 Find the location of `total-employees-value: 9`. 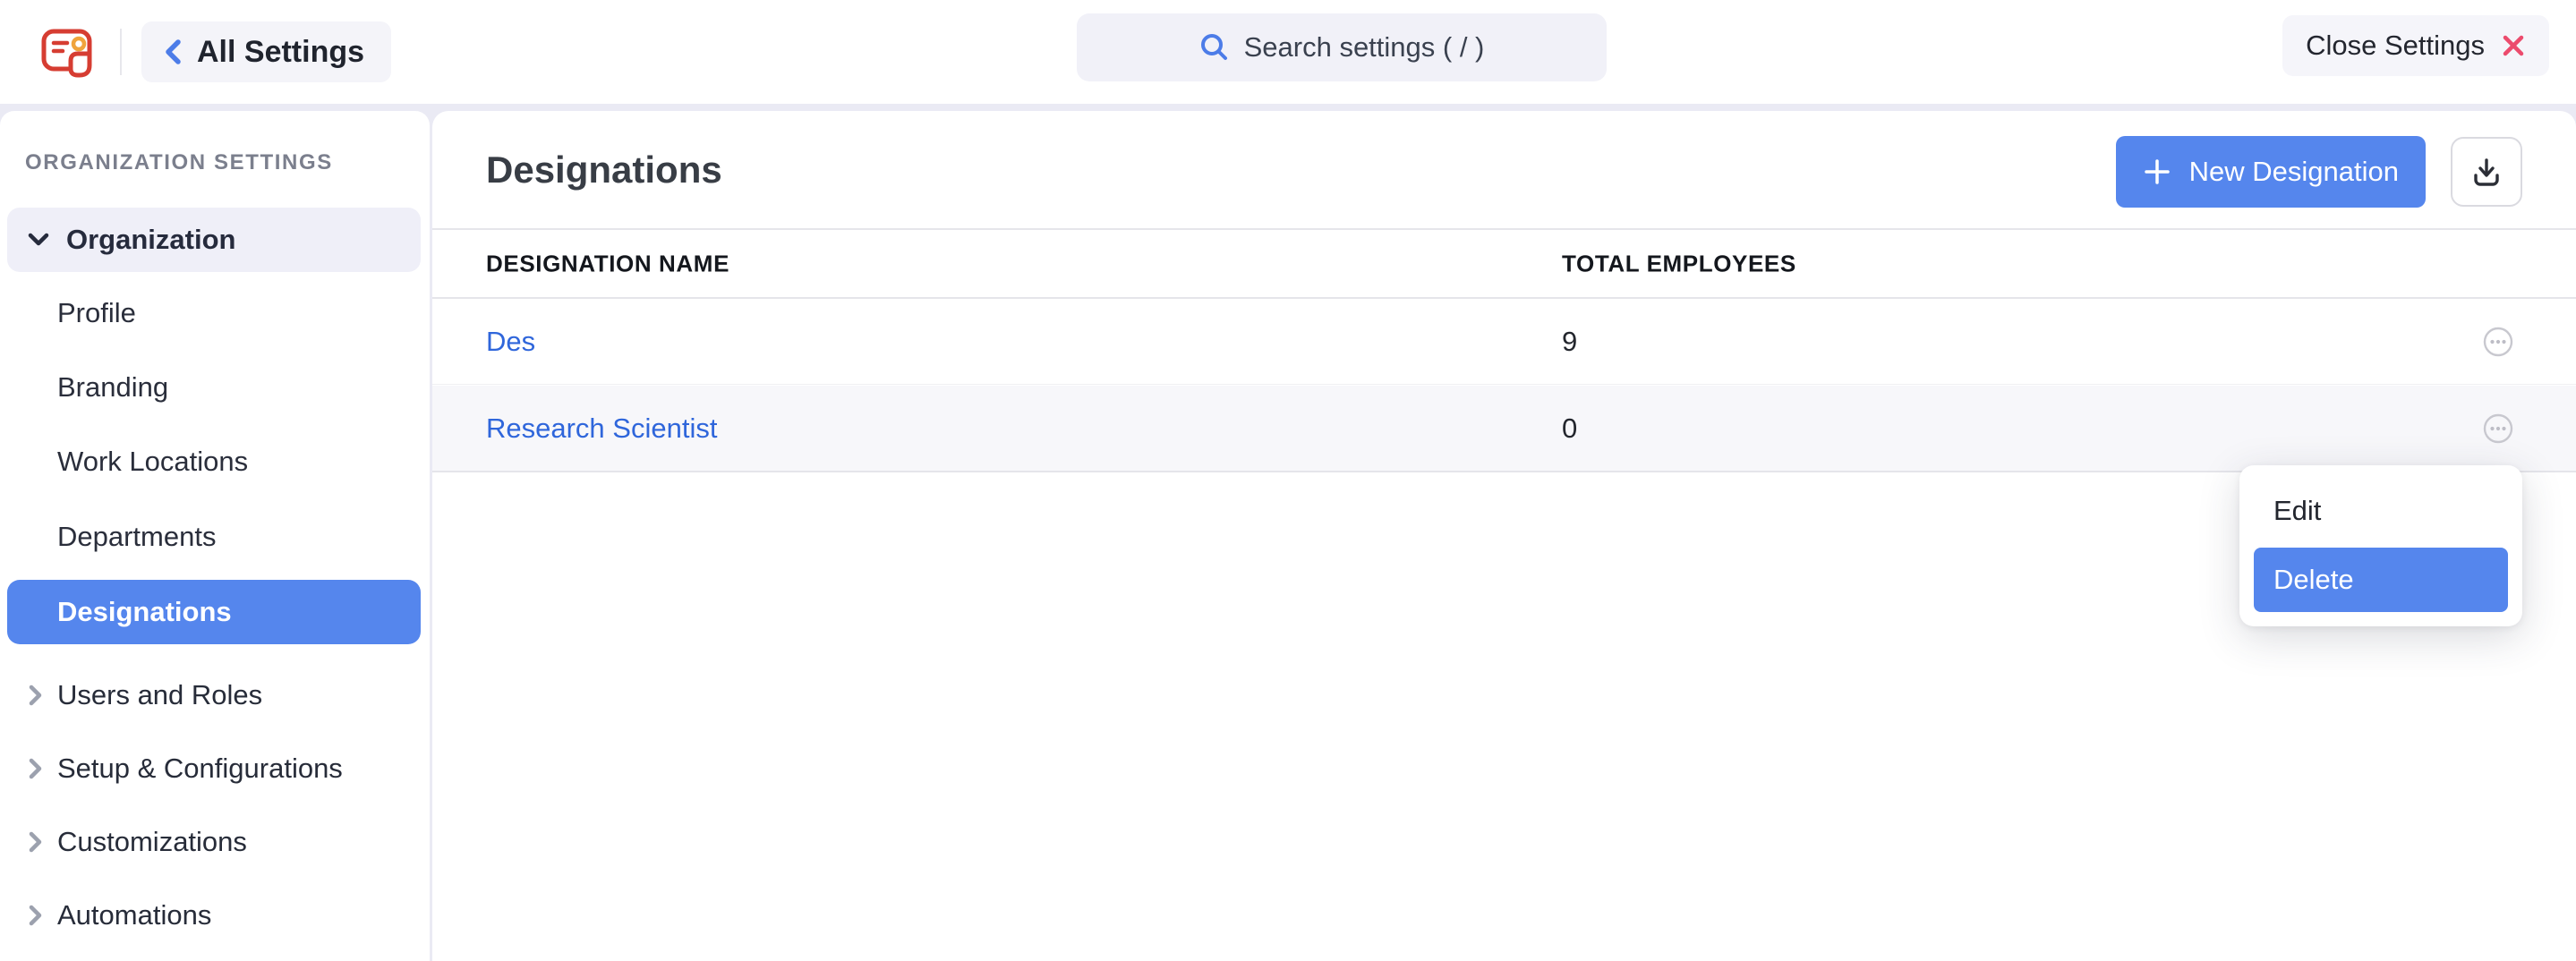

total-employees-value: 9 is located at coordinates (1570, 341).